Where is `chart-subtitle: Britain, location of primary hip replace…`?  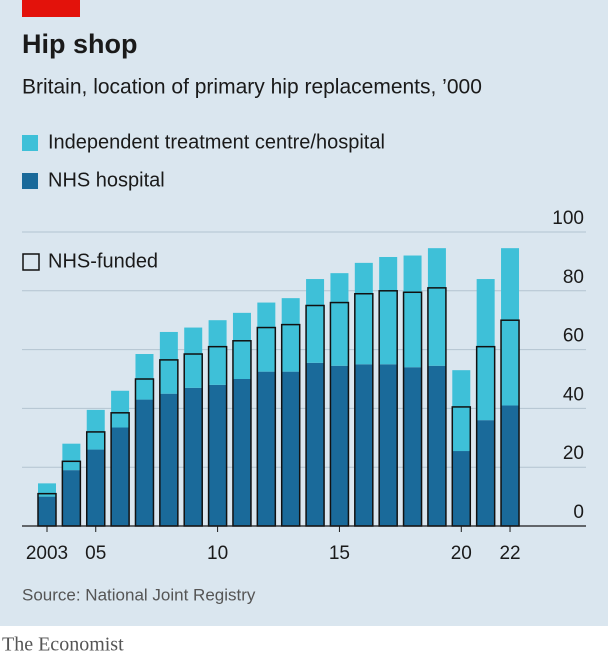
chart-subtitle: Britain, location of primary hip replace… is located at coordinates (252, 87).